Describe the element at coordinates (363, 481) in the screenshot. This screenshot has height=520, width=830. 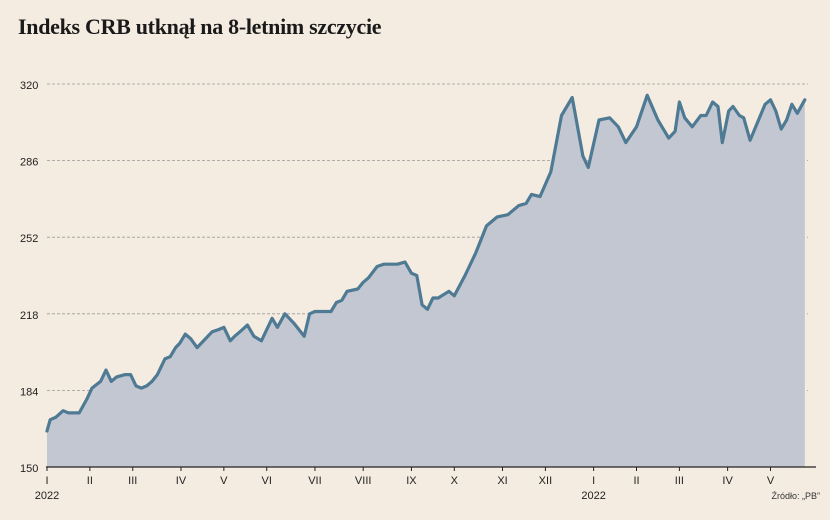
I see `x-tick-label: VIII` at that location.